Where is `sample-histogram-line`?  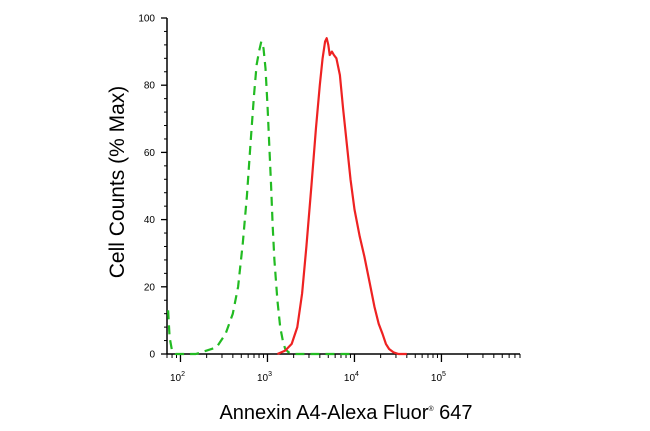
sample-histogram-line is located at coordinates (341, 196).